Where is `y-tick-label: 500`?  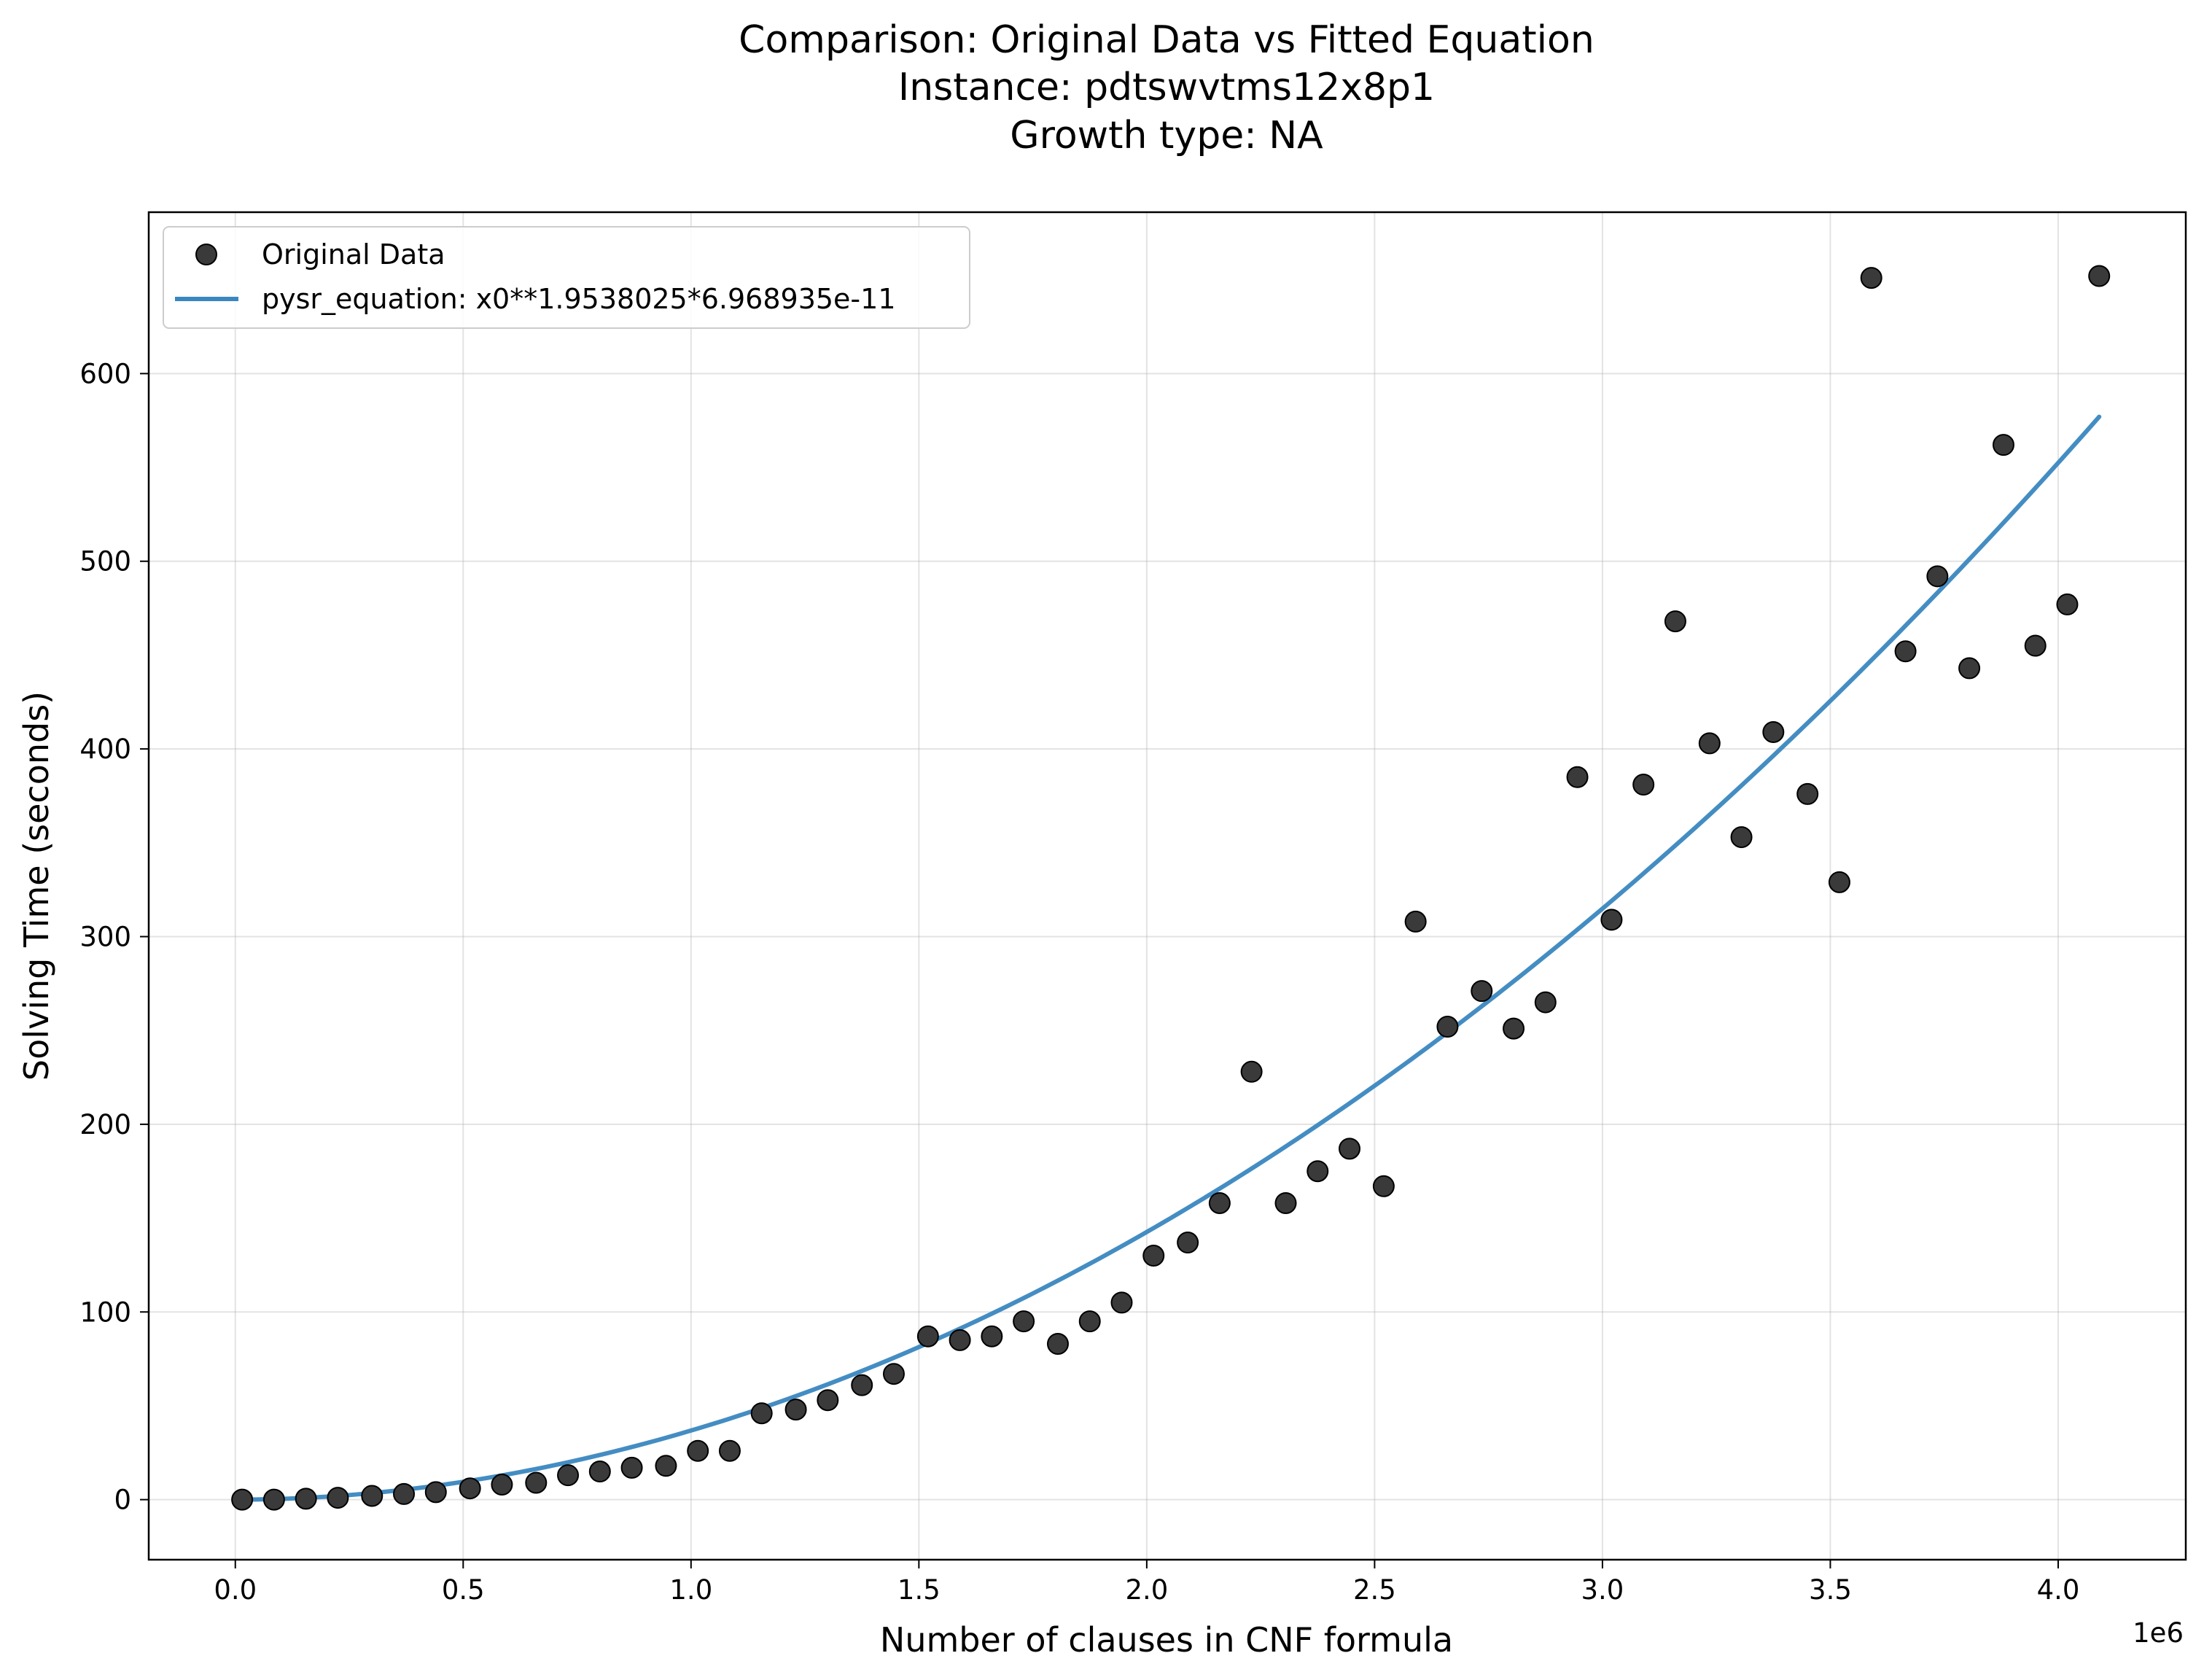
y-tick-label: 500 is located at coordinates (105, 562).